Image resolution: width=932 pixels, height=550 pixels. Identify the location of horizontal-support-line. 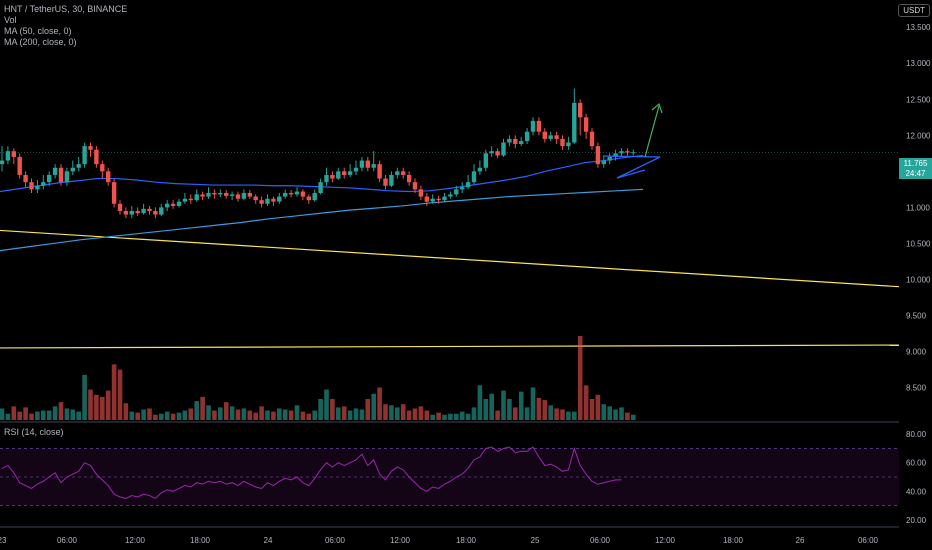
(450, 346).